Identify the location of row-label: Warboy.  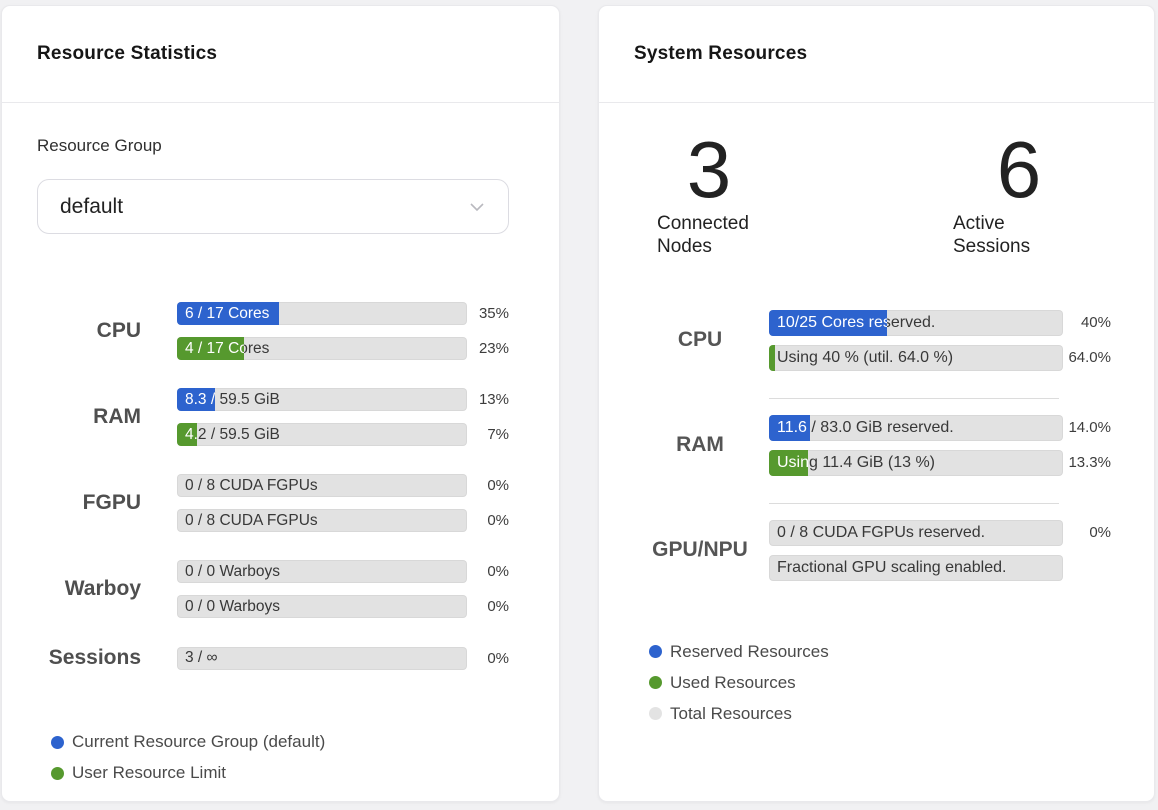
(102, 588).